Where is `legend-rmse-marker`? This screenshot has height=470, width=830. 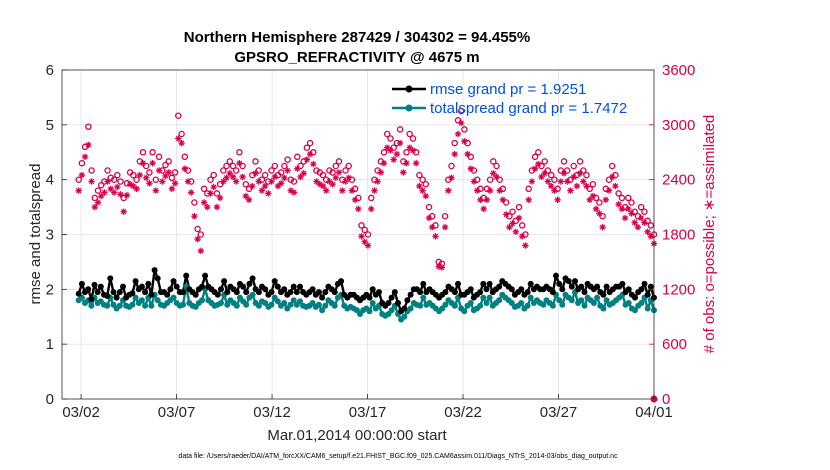 legend-rmse-marker is located at coordinates (409, 89).